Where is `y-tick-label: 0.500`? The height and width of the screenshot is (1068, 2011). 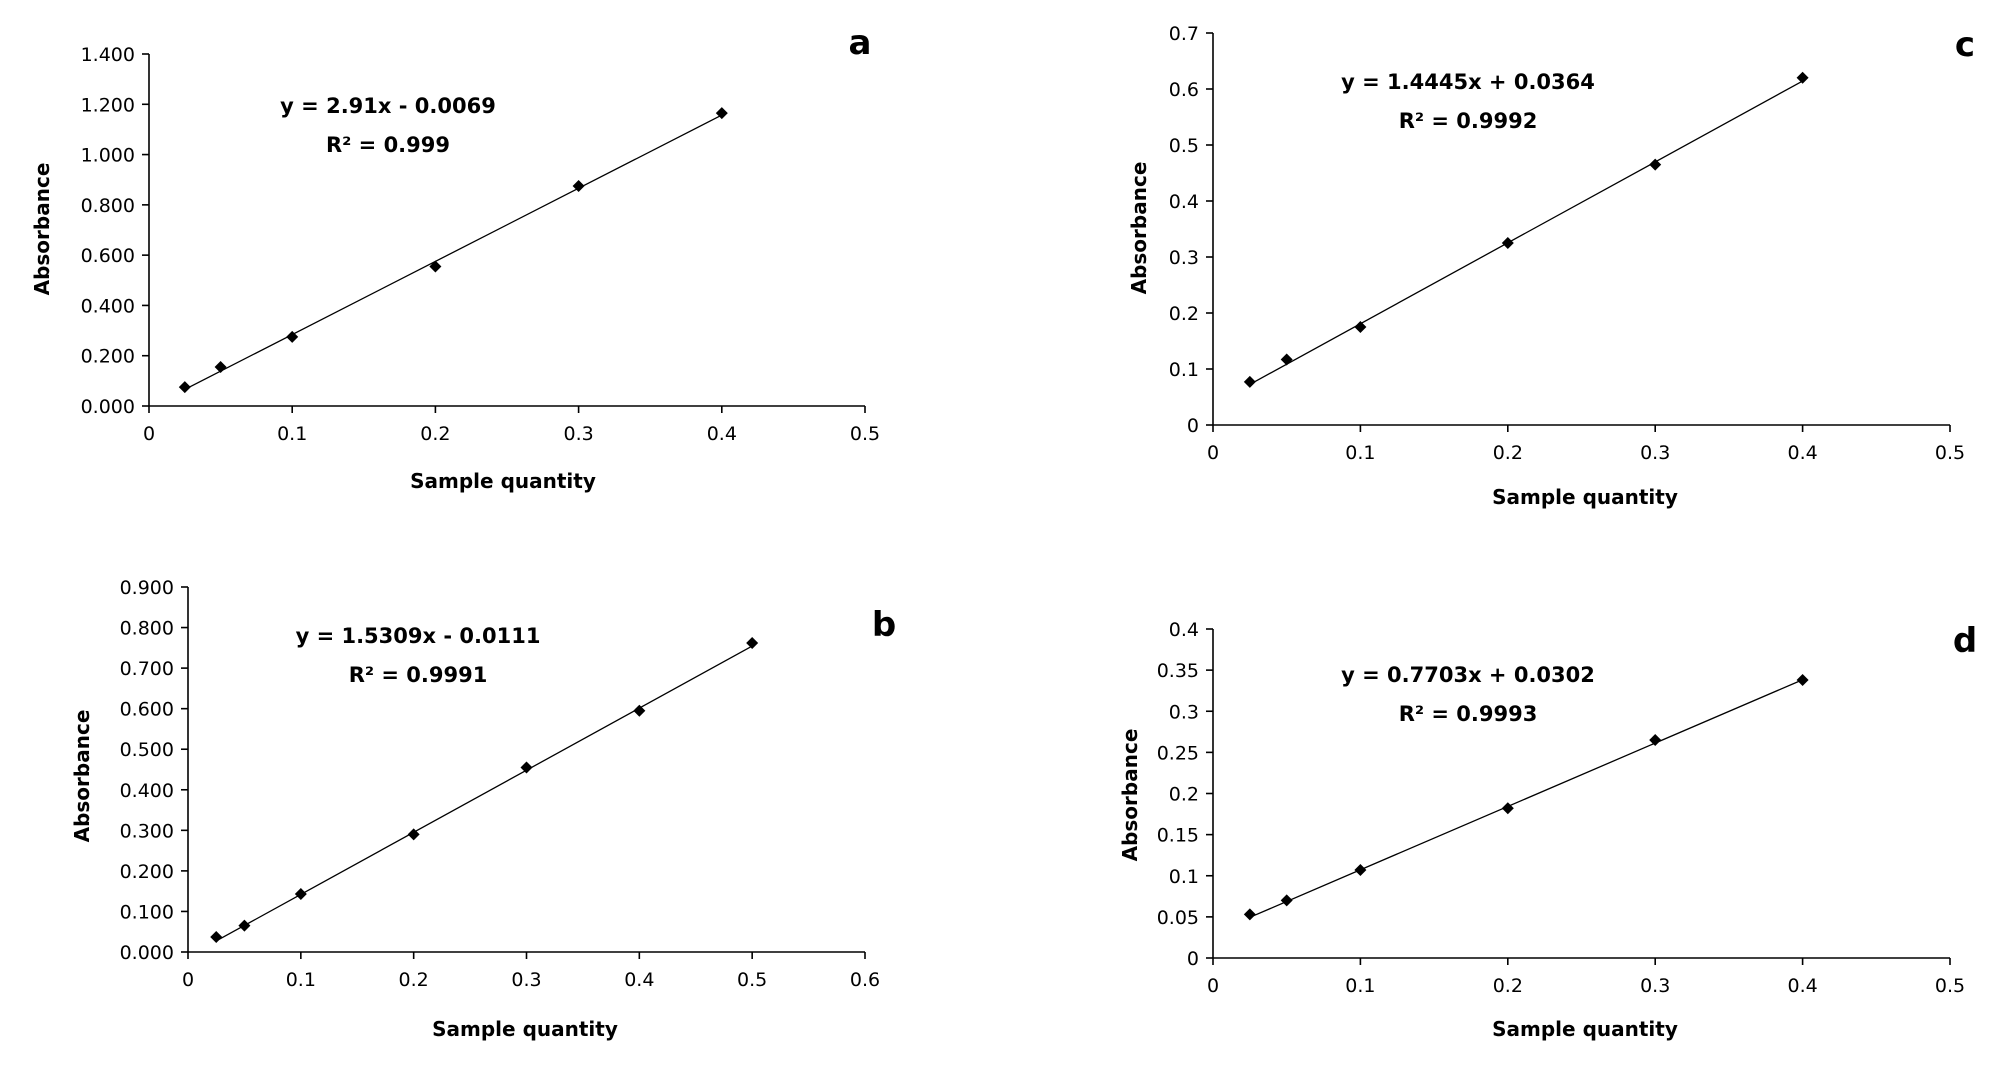
y-tick-label: 0.500 is located at coordinates (147, 750).